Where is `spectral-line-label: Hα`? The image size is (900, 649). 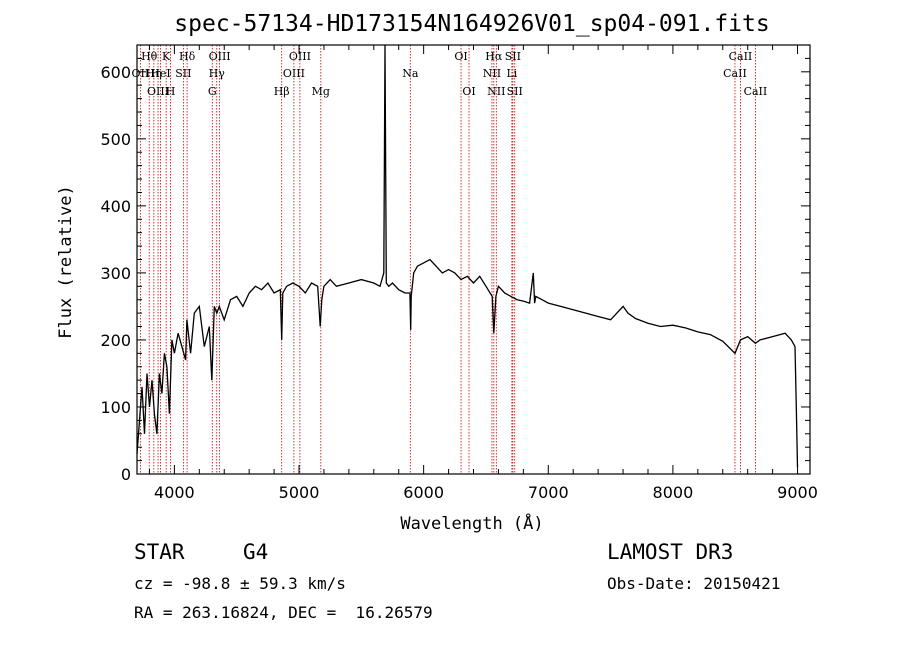
spectral-line-label: Hα is located at coordinates (494, 56).